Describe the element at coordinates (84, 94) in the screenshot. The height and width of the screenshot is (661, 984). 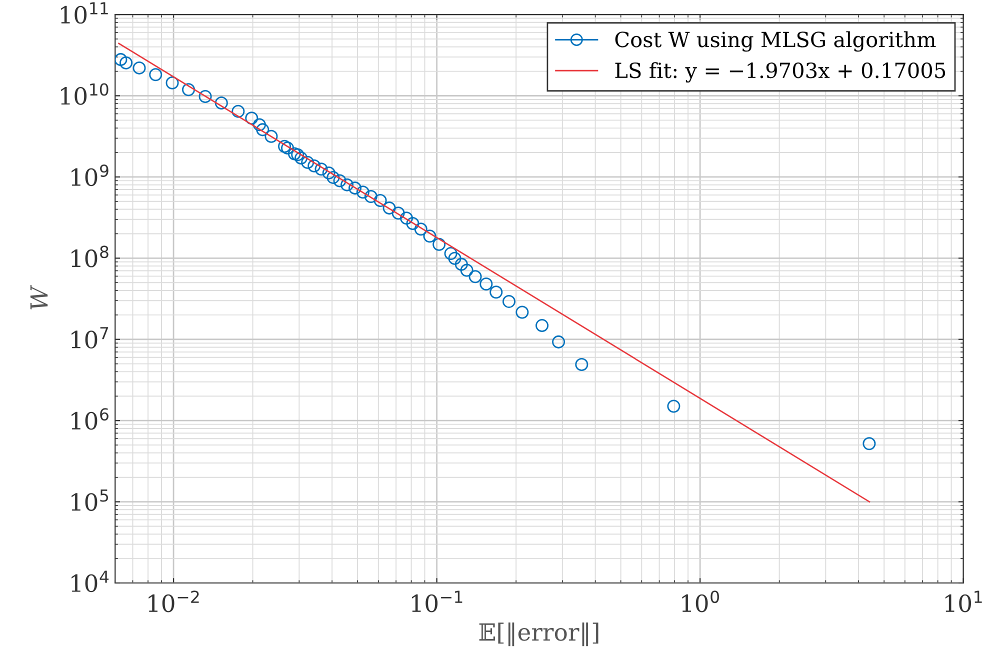
I see `y-tick-label: 10$^{10}$` at that location.